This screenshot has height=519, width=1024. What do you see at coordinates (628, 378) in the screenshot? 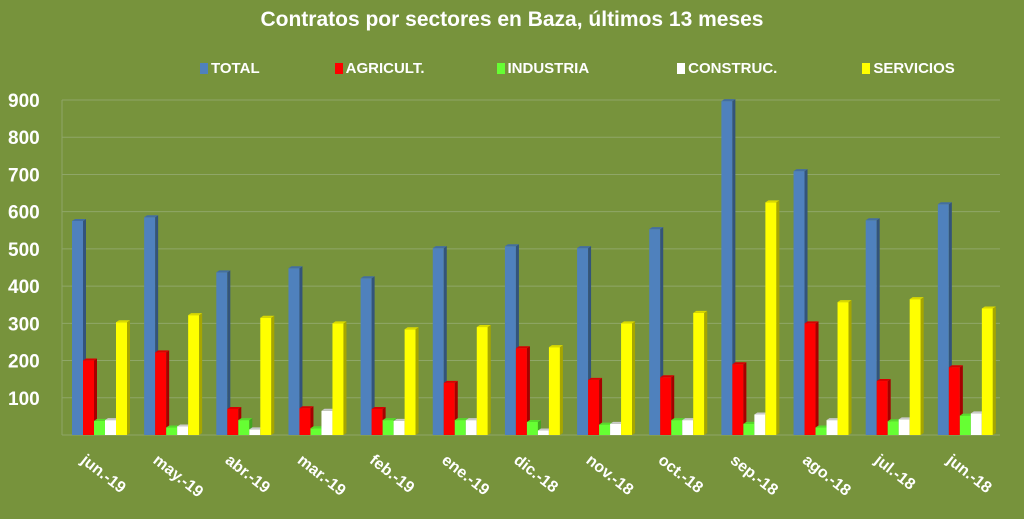
I see `bar-servicios-nov.-18` at bounding box center [628, 378].